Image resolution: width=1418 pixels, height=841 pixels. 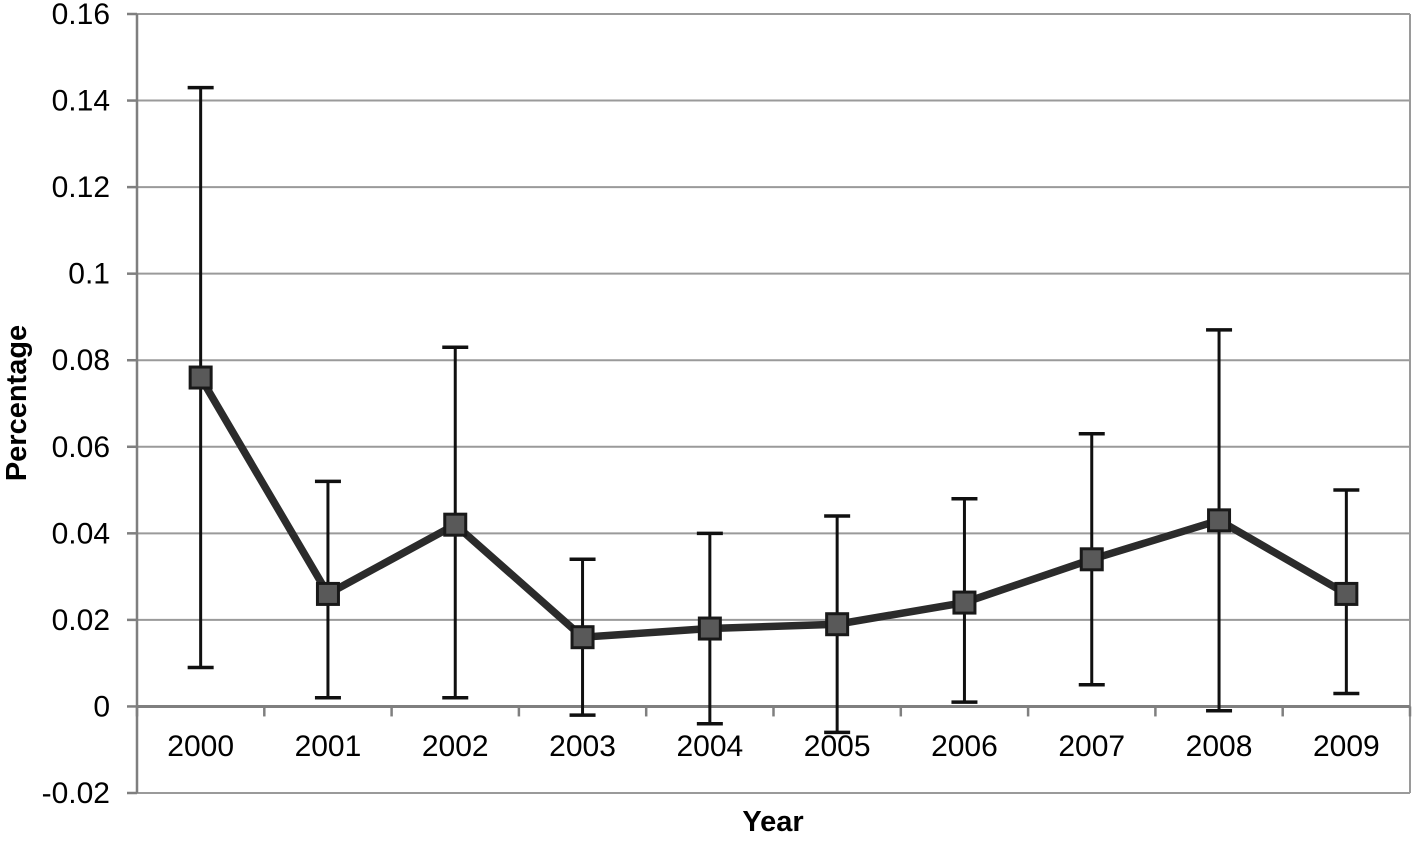 What do you see at coordinates (81, 101) in the screenshot?
I see `y-tick-label: 0.14` at bounding box center [81, 101].